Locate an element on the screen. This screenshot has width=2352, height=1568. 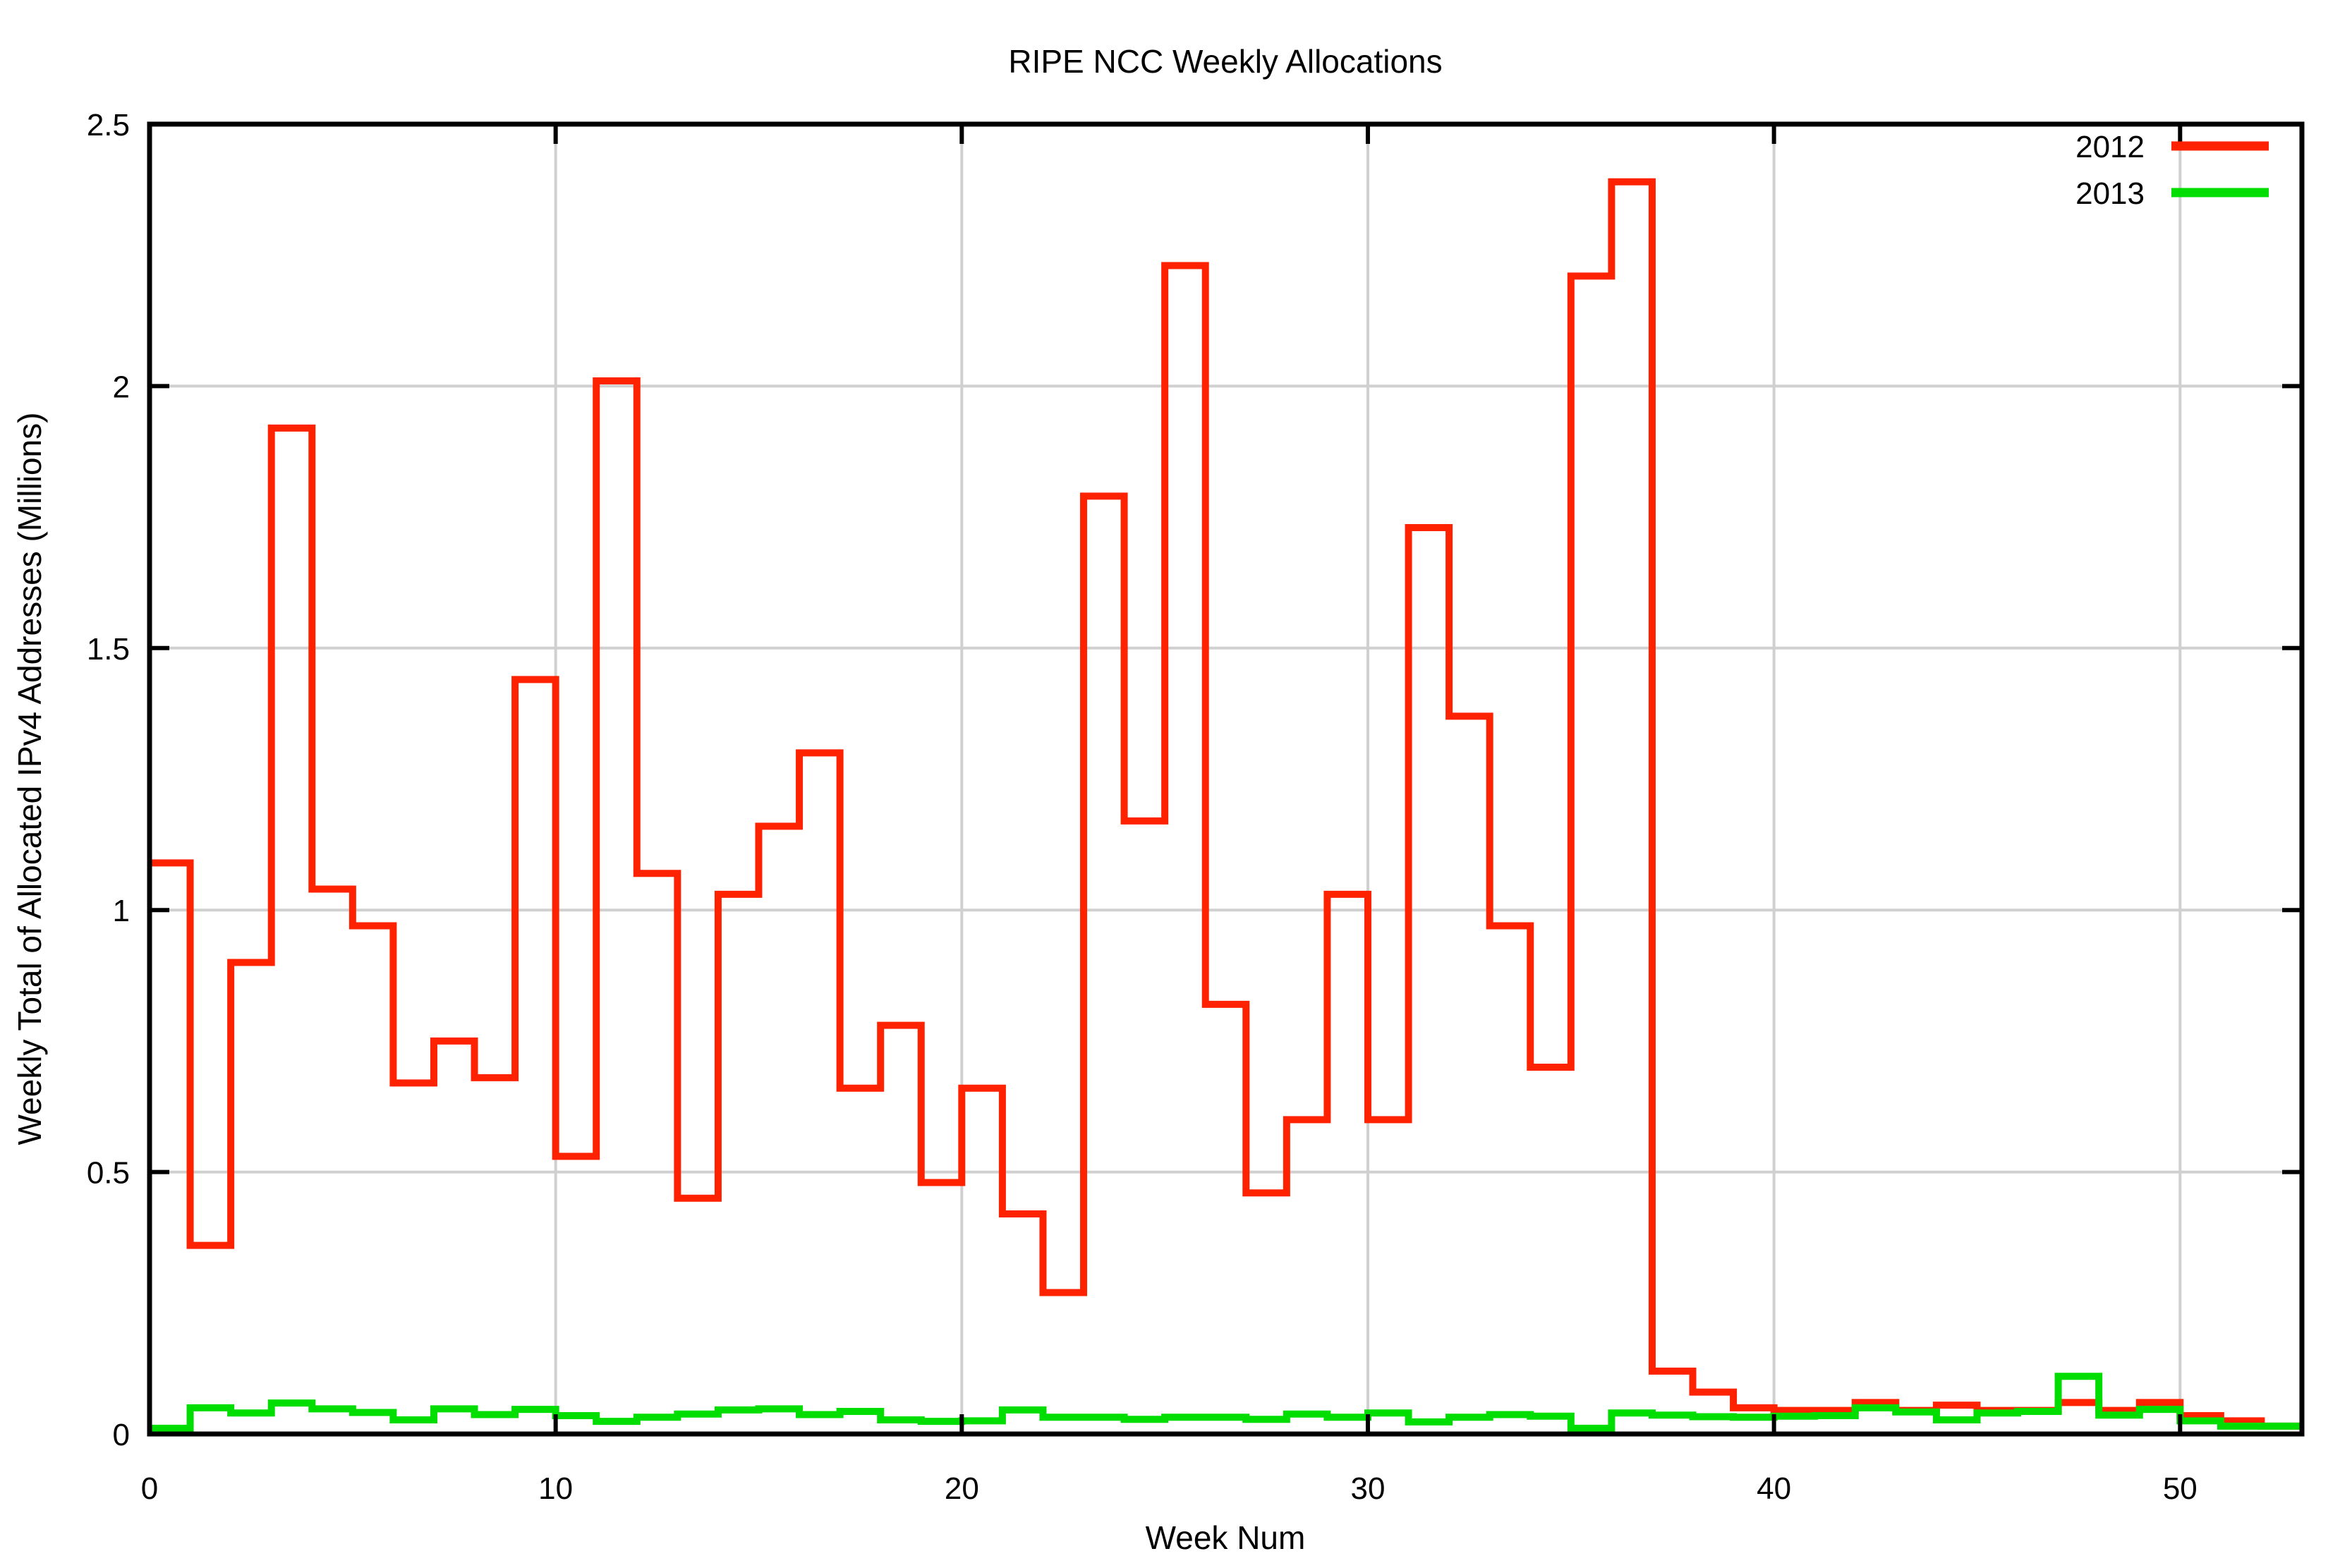
x-tick-label-10: 10 is located at coordinates (555, 1488).